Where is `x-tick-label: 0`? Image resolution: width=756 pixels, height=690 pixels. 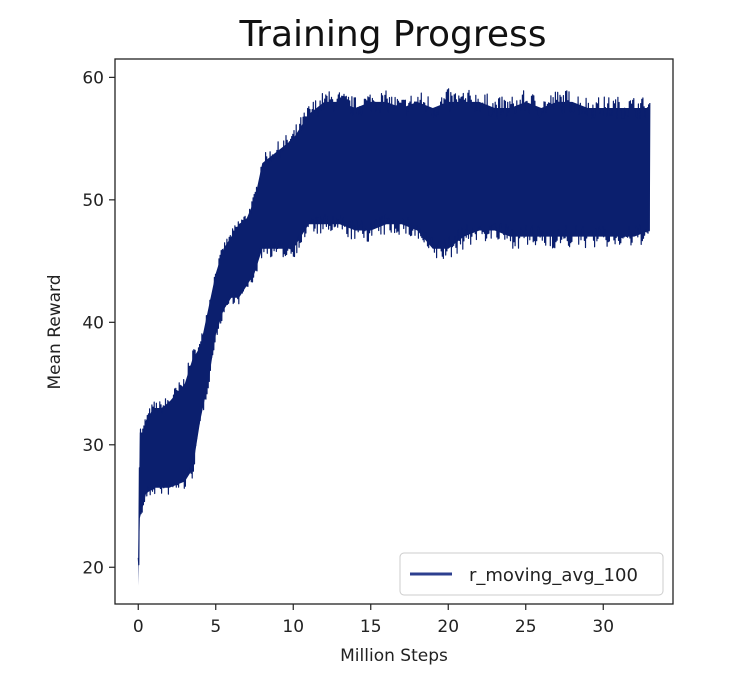 x-tick-label: 0 is located at coordinates (138, 627).